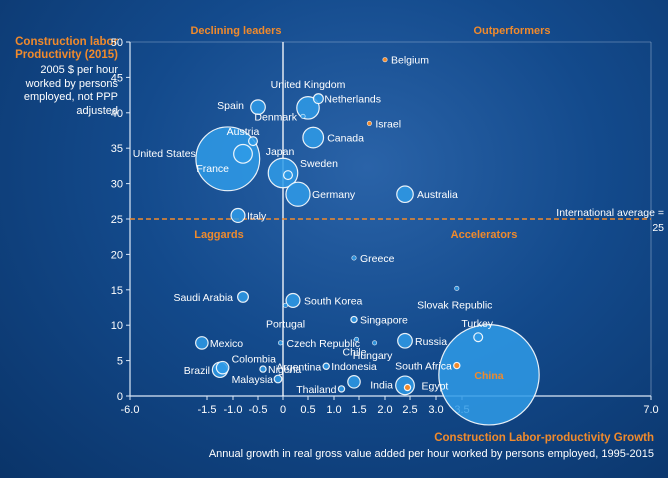 This screenshot has width=668, height=478. Describe the element at coordinates (410, 61) in the screenshot. I see `point-label: Belgium` at that location.